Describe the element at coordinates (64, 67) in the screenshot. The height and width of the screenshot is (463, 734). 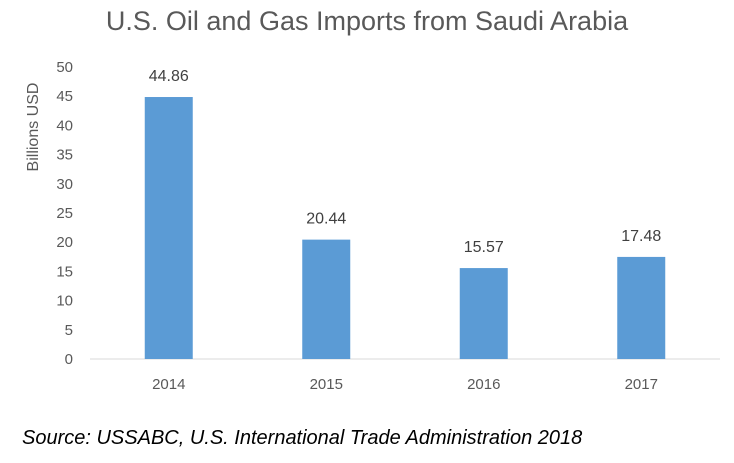
I see `y-tick-label: 50` at that location.